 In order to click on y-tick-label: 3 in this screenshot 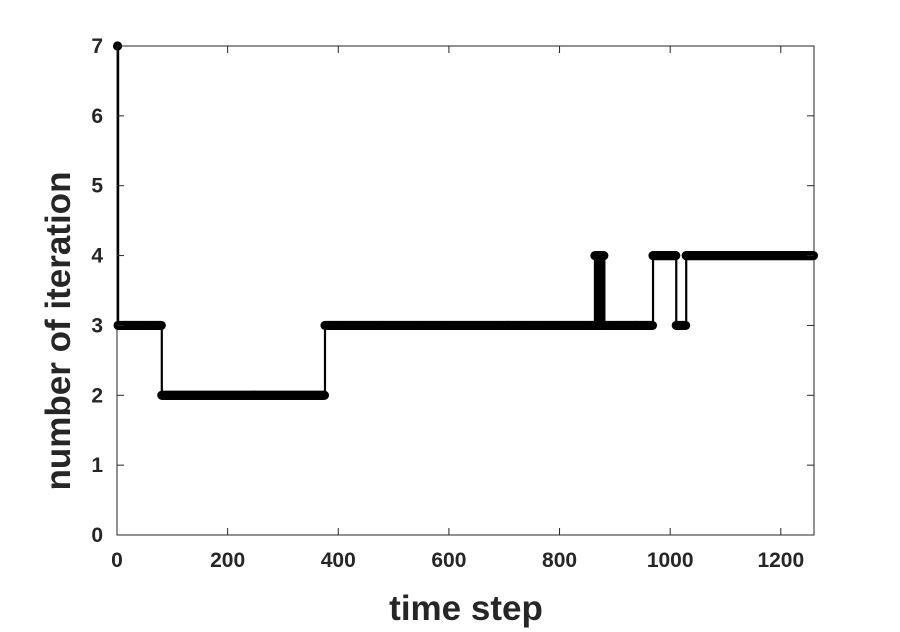, I will do `click(97, 325)`.